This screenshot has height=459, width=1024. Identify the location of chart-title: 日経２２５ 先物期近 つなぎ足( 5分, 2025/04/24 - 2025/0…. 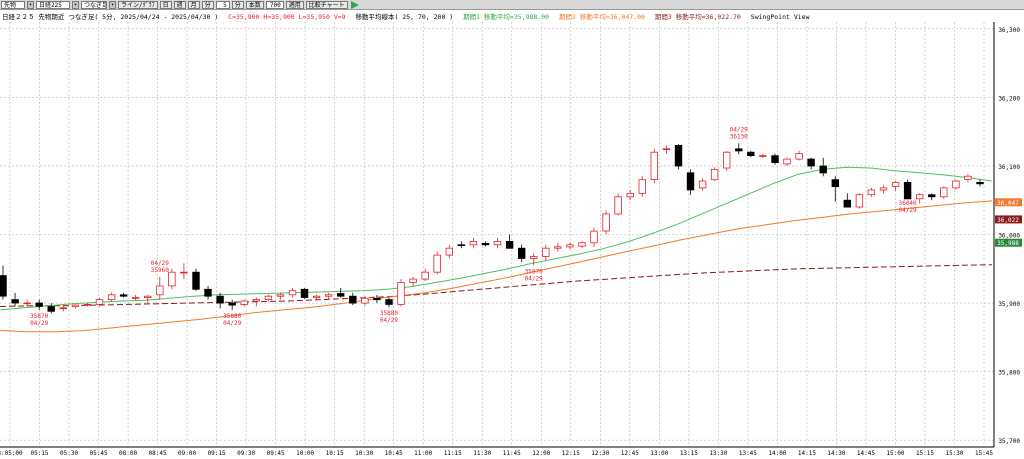
(110, 17).